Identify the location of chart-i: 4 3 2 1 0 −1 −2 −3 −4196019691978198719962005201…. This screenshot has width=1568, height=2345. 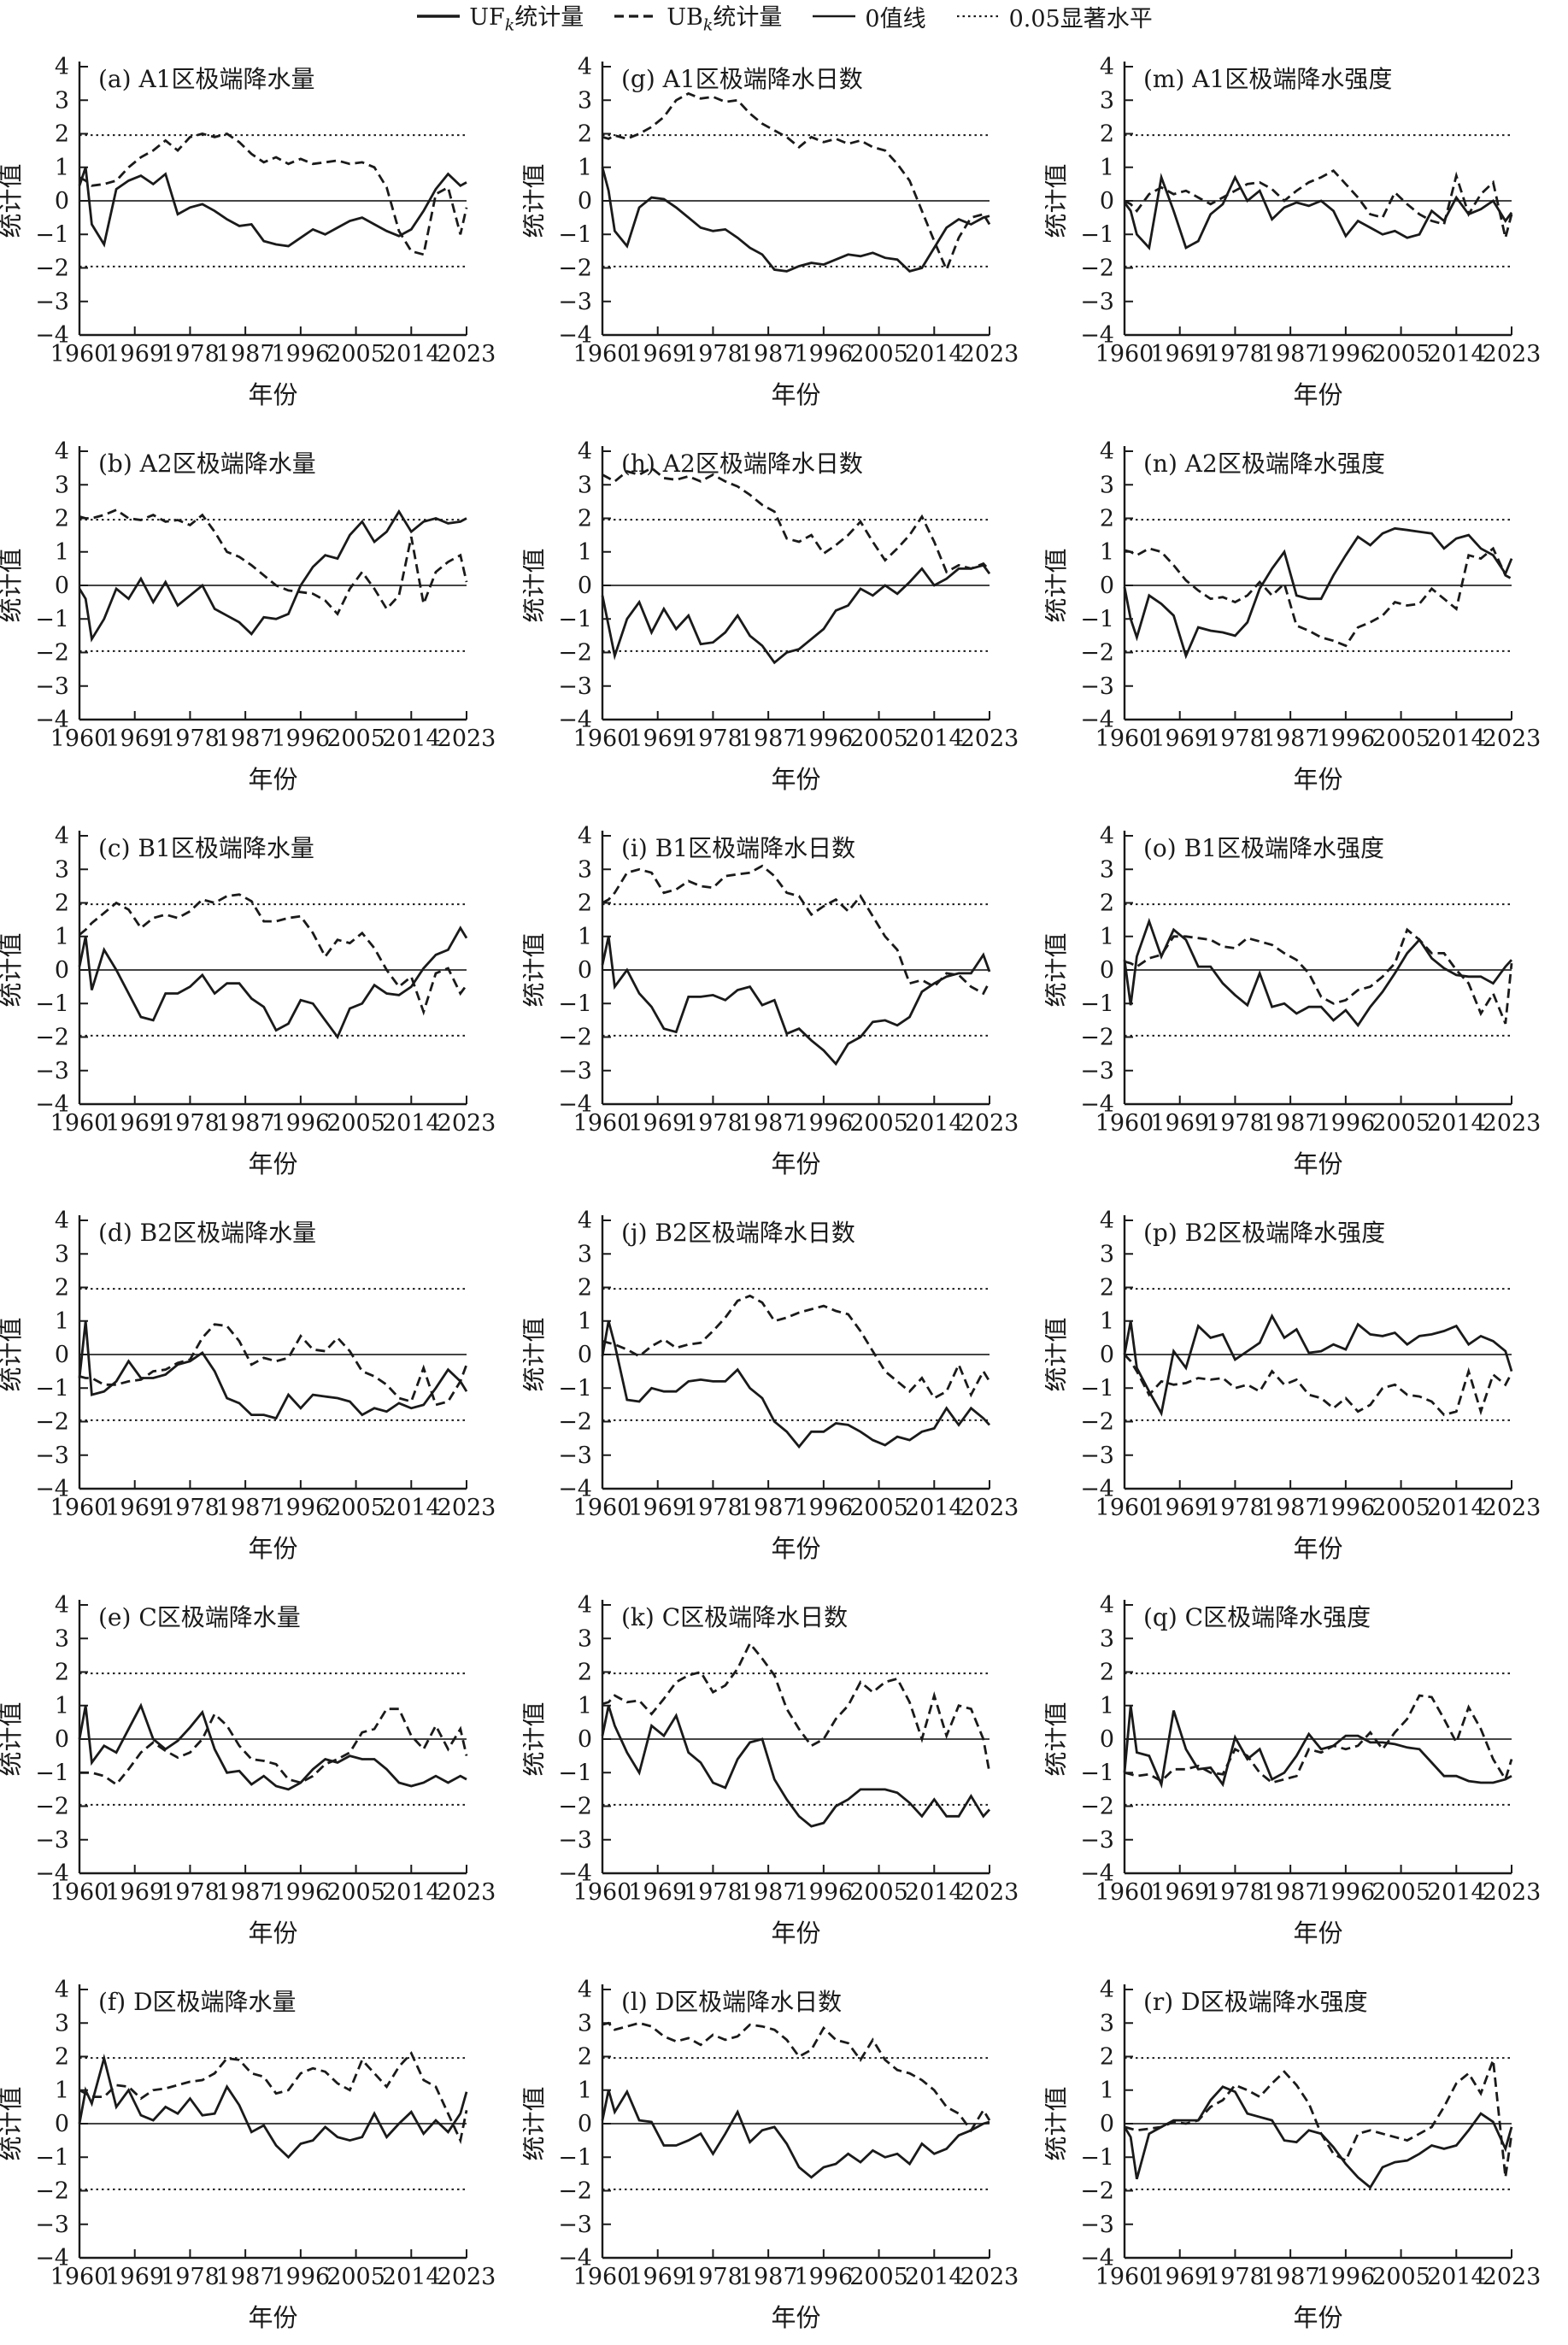
(769, 1000).